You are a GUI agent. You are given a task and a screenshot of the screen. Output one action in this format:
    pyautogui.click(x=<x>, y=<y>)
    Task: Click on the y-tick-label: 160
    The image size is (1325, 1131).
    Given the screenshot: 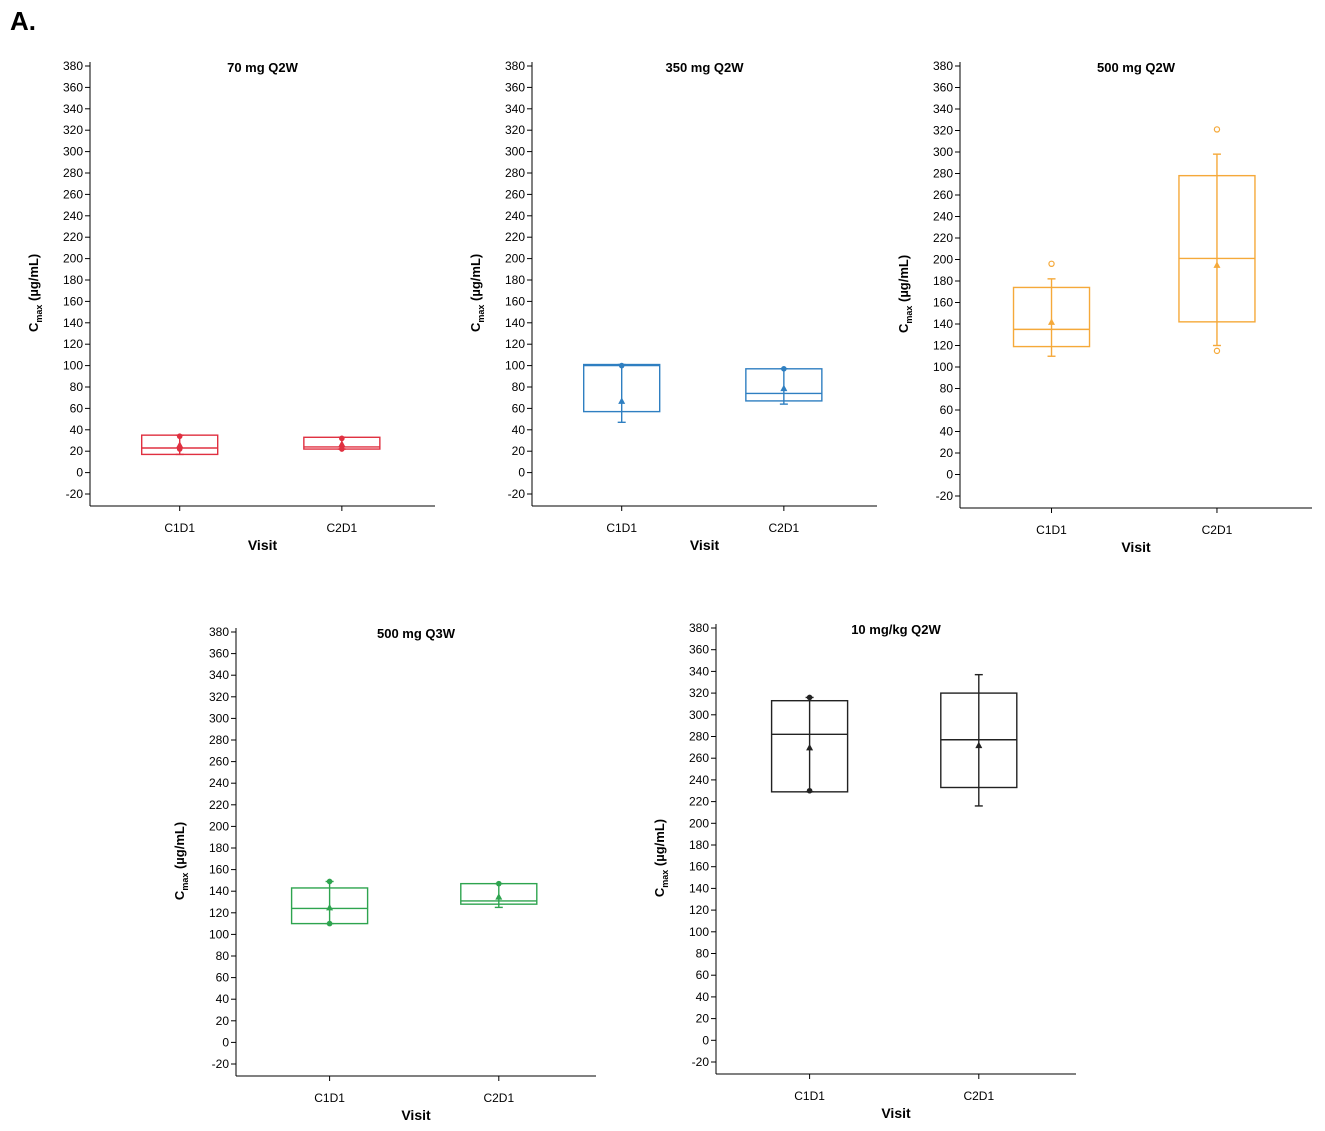 What is the action you would take?
    pyautogui.click(x=219, y=870)
    